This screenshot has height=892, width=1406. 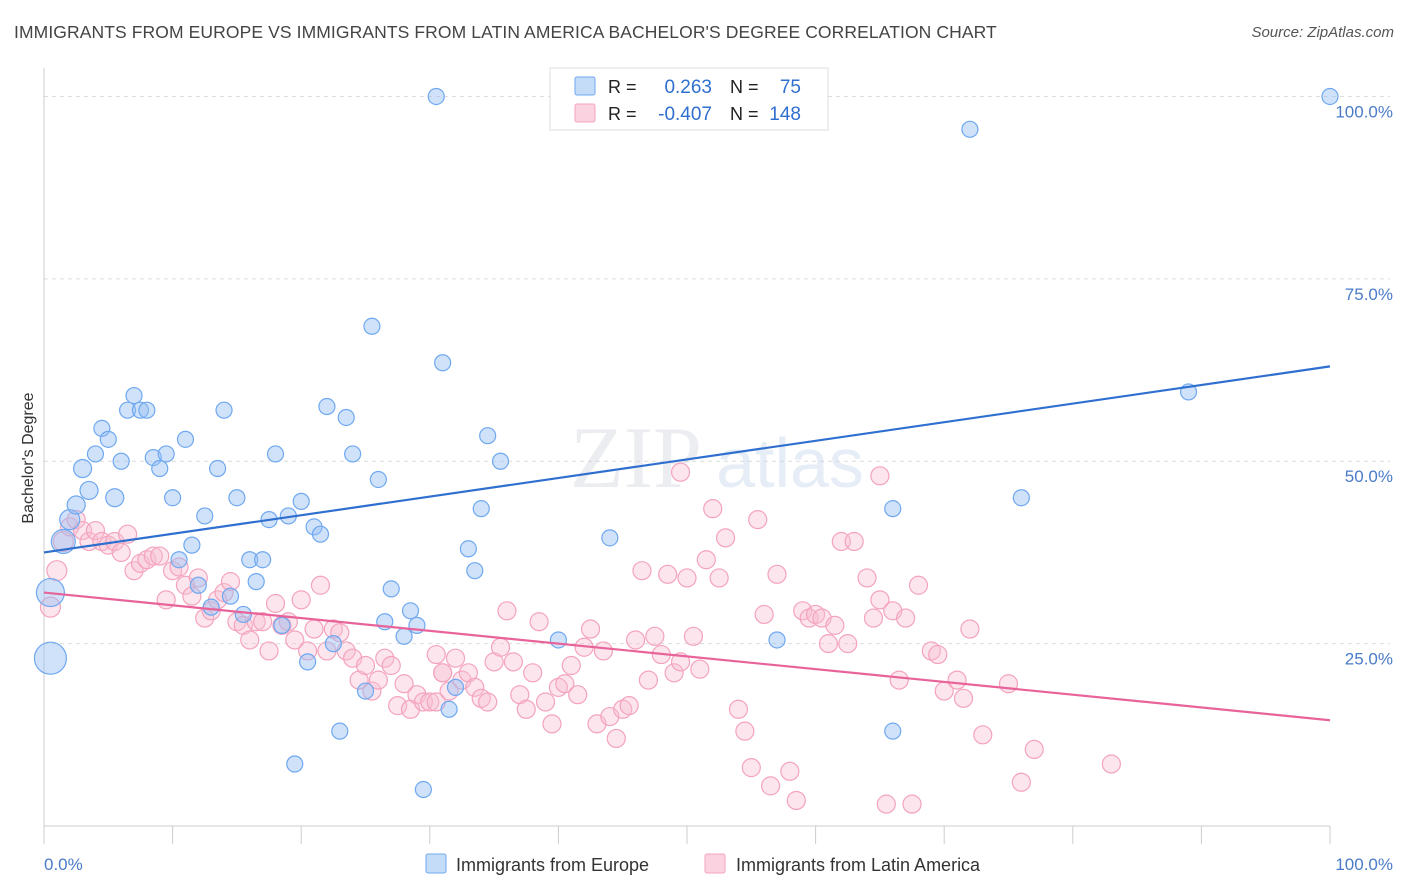 What do you see at coordinates (1364, 864) in the screenshot?
I see `x-tick-label-right: 100.0%` at bounding box center [1364, 864].